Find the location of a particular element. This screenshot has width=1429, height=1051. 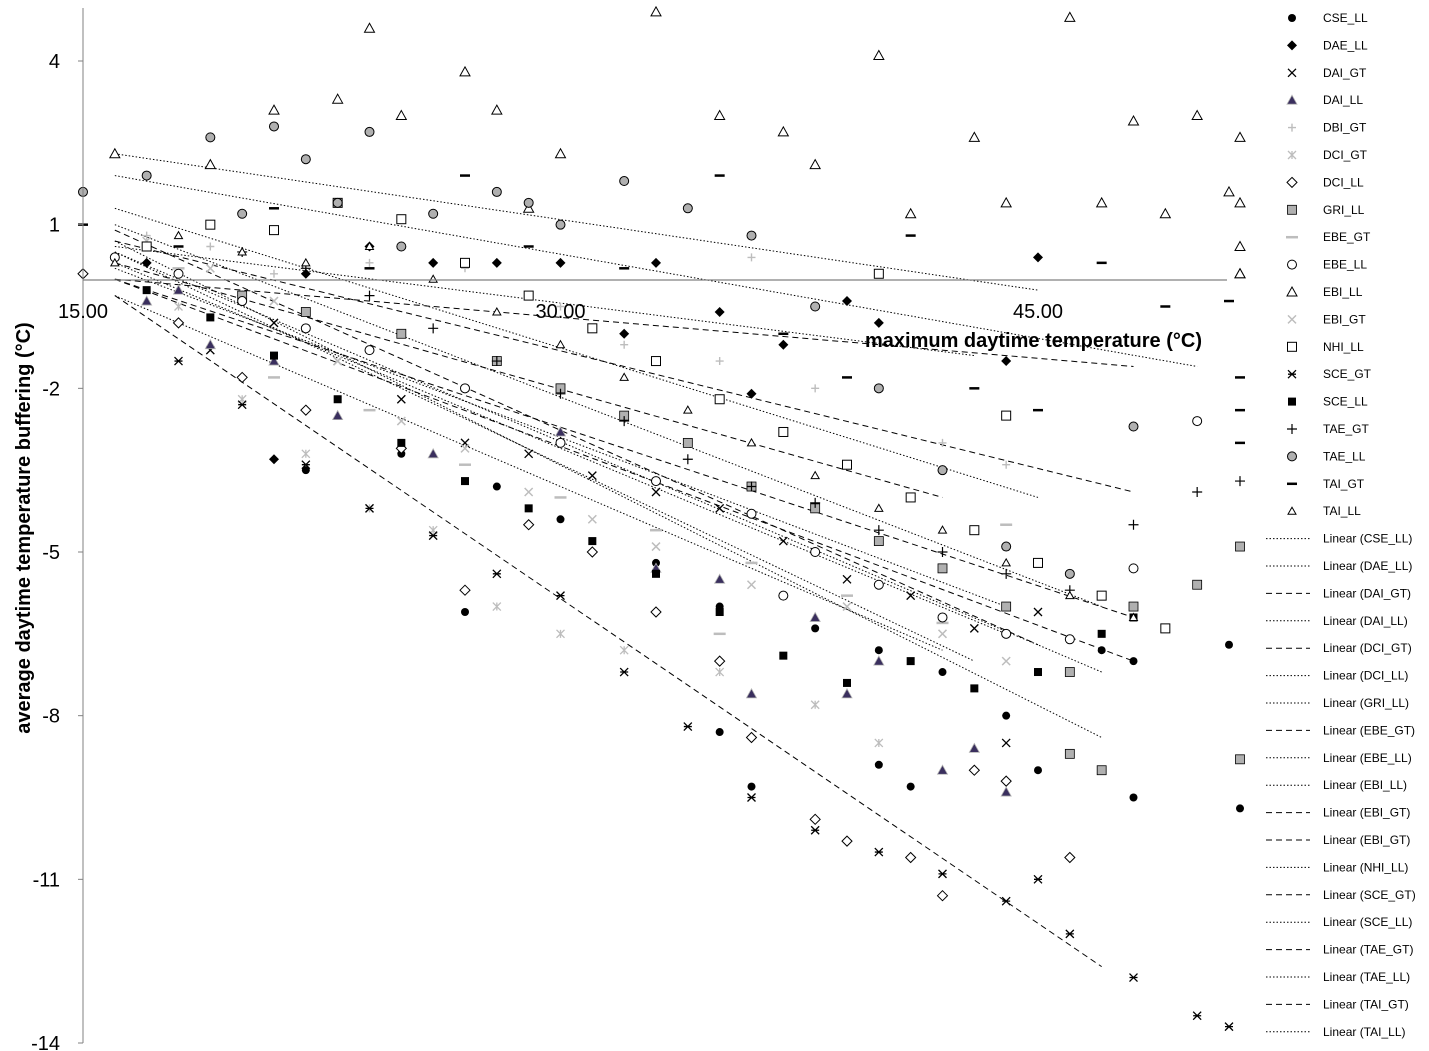

legend-label: Linear (EBE_LL) is located at coordinates (1367, 758).